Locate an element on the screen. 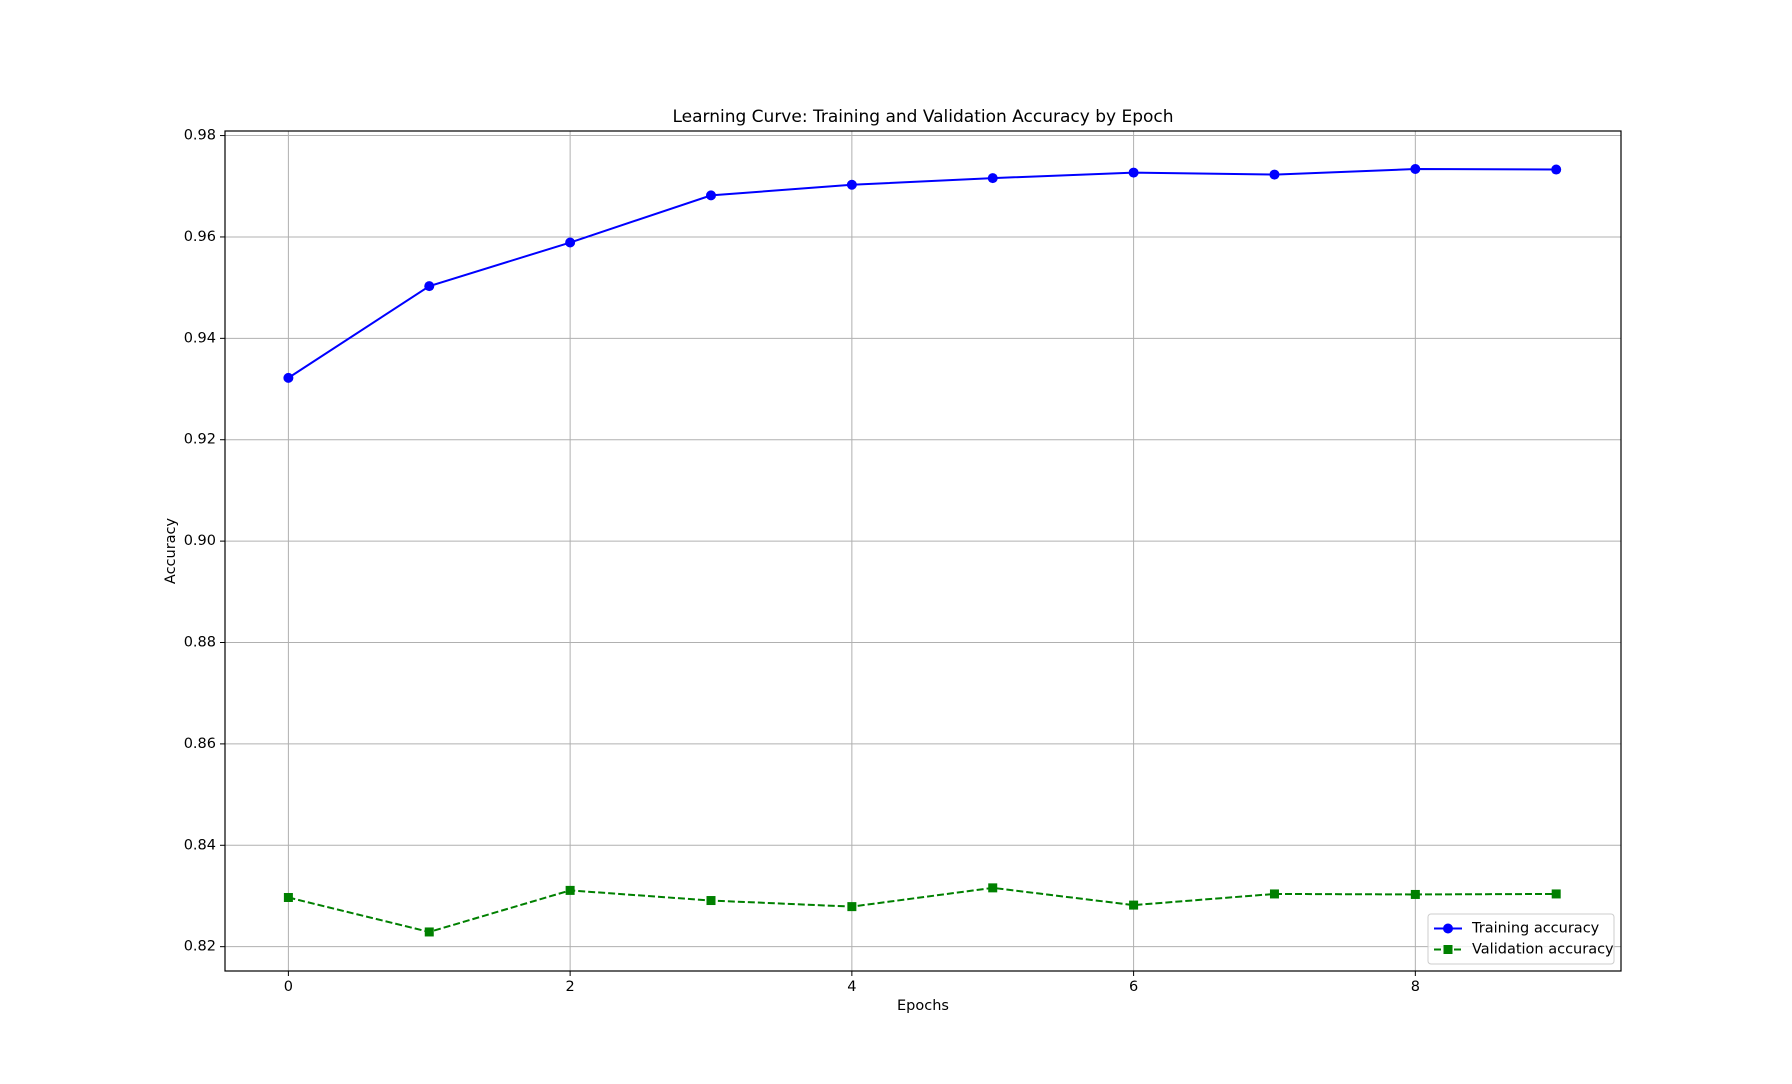 The image size is (1792, 1084). y-tick-label: 0.94 is located at coordinates (200, 338).